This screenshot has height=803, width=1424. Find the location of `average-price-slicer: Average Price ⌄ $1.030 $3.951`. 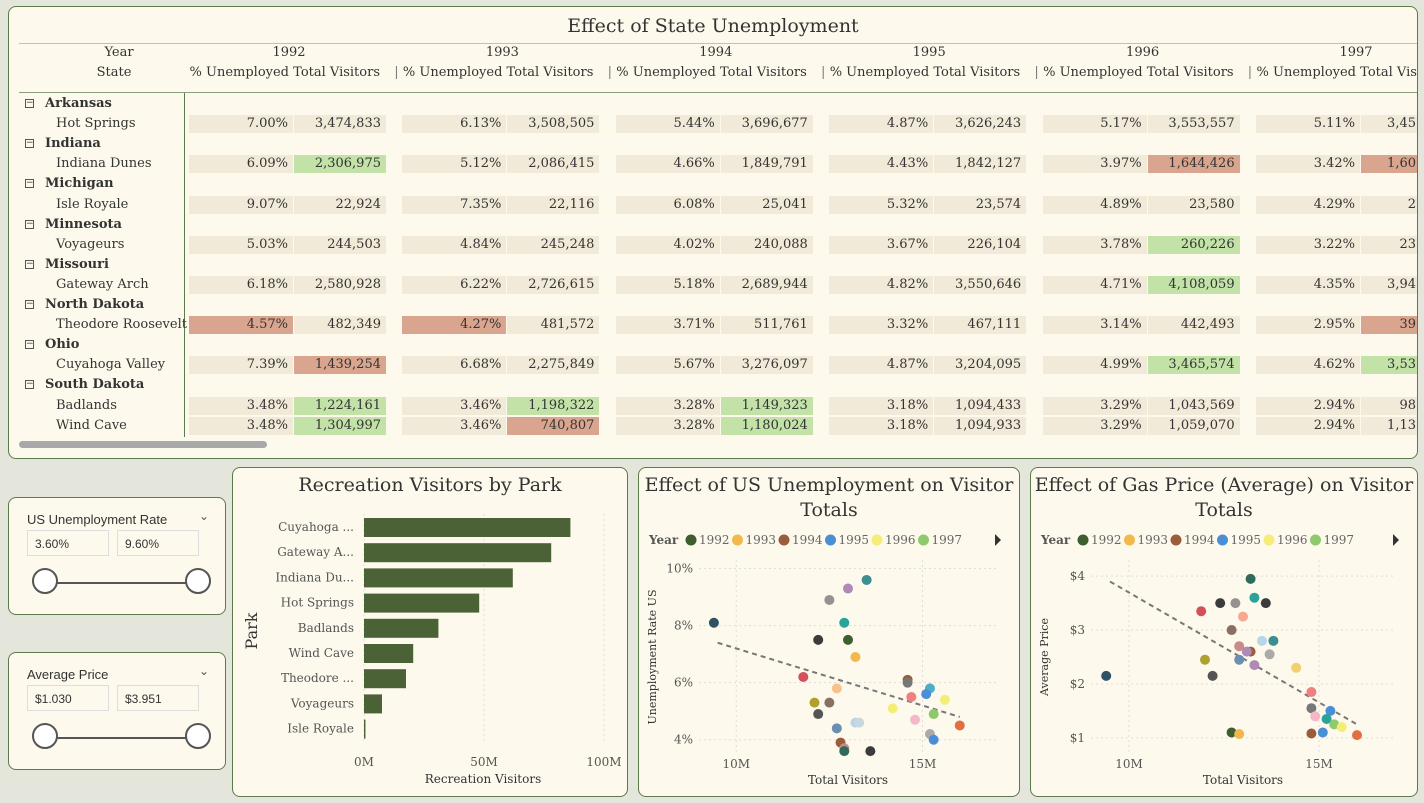

average-price-slicer: Average Price ⌄ $1.030 $3.951 is located at coordinates (117, 711).